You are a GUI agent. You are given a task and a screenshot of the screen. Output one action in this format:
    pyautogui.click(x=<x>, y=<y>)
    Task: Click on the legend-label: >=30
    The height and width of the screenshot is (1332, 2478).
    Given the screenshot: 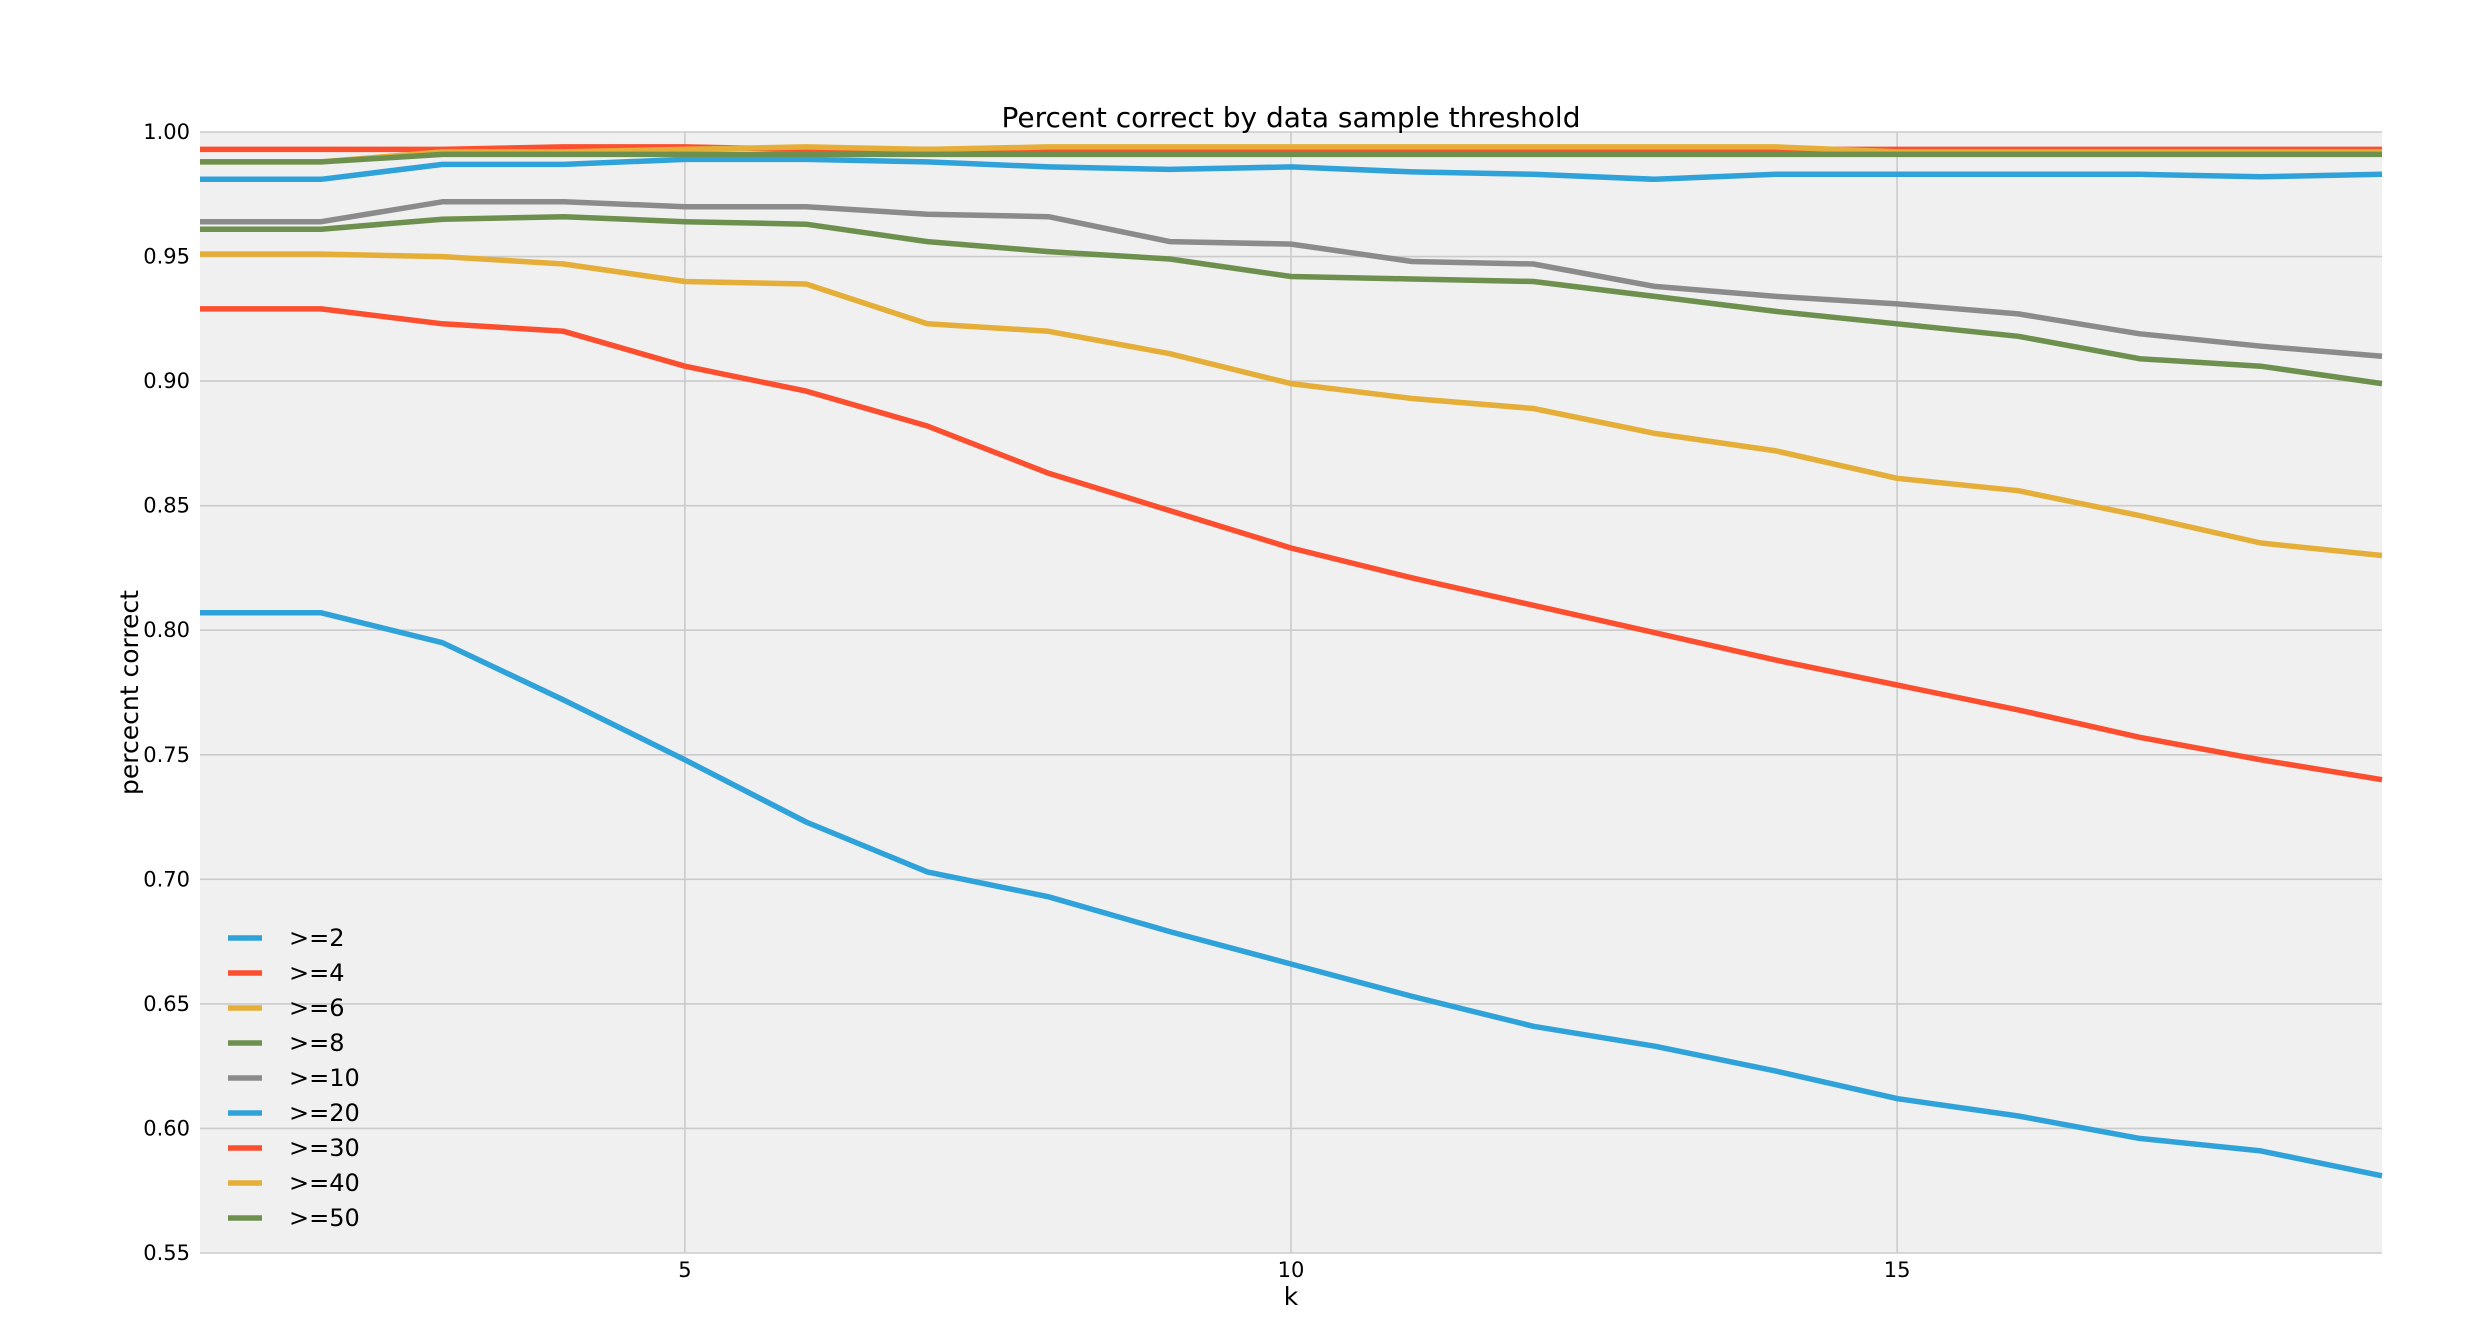 What is the action you would take?
    pyautogui.click(x=324, y=1148)
    